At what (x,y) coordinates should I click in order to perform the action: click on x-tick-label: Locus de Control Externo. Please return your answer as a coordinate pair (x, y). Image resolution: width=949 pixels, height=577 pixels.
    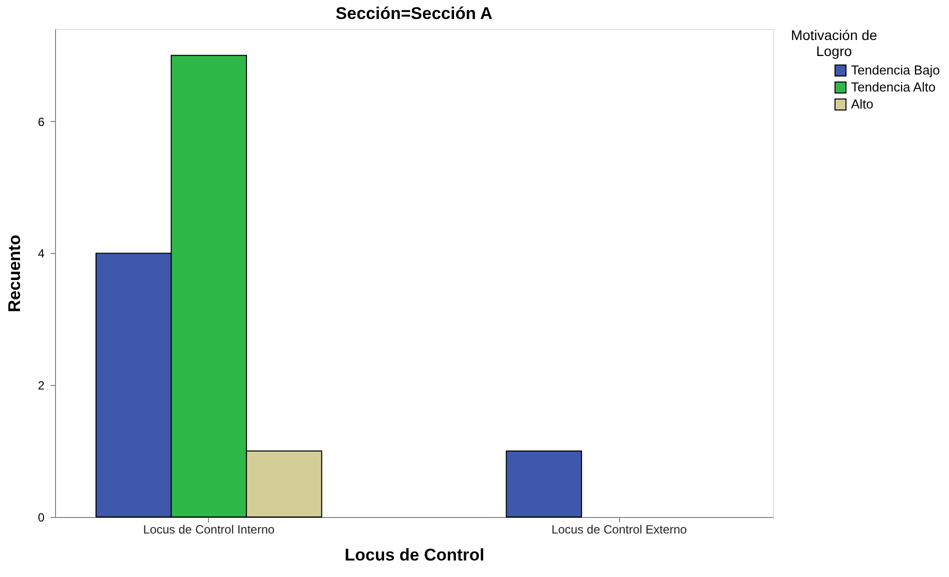
    Looking at the image, I should click on (619, 529).